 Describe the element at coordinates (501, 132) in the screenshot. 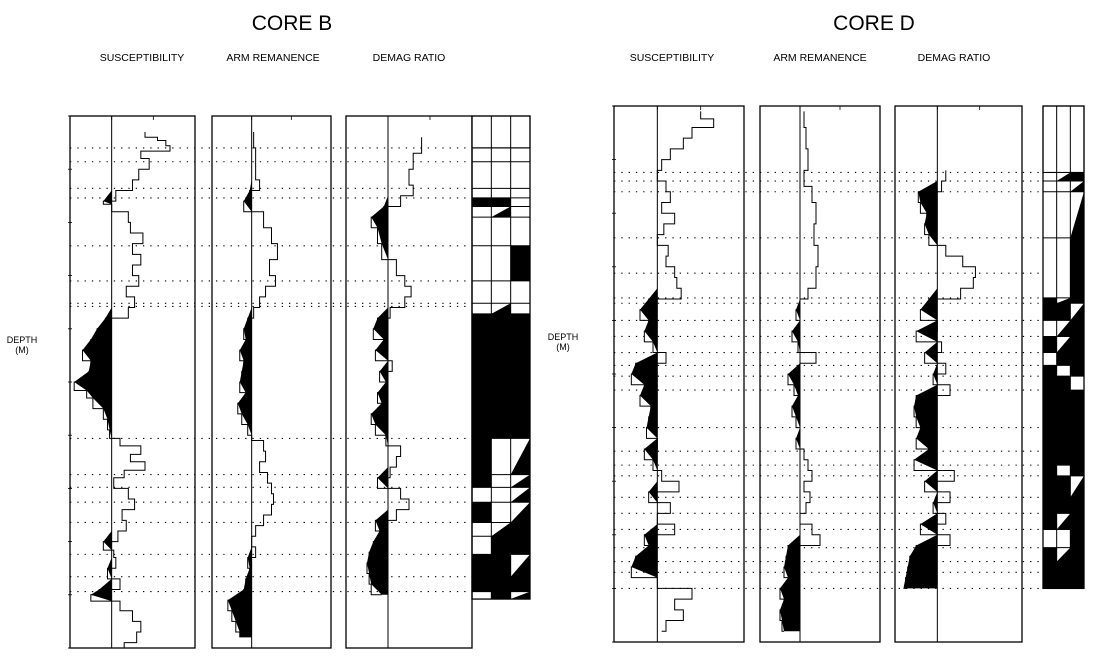

I see `core-b-strip-top` at that location.